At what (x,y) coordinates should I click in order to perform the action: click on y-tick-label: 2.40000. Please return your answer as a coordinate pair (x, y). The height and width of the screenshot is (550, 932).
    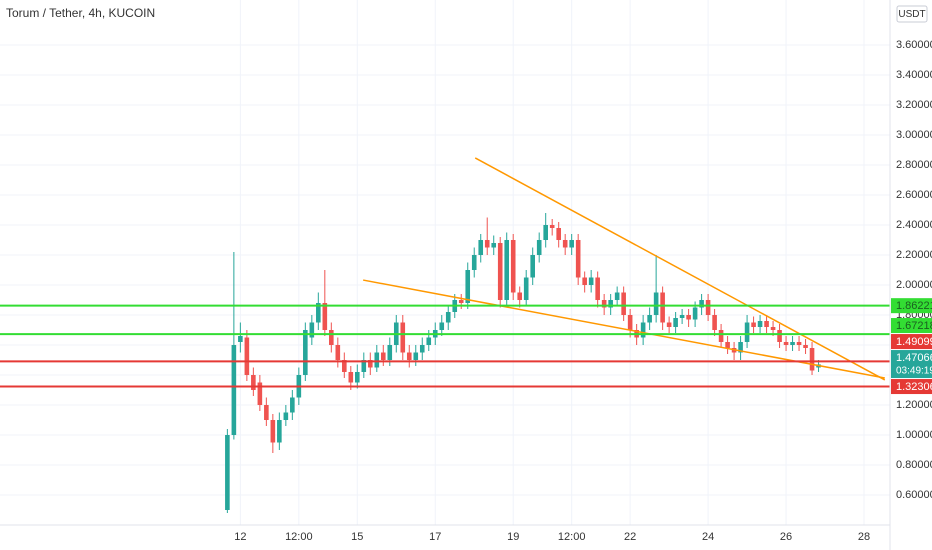
    Looking at the image, I should click on (914, 225).